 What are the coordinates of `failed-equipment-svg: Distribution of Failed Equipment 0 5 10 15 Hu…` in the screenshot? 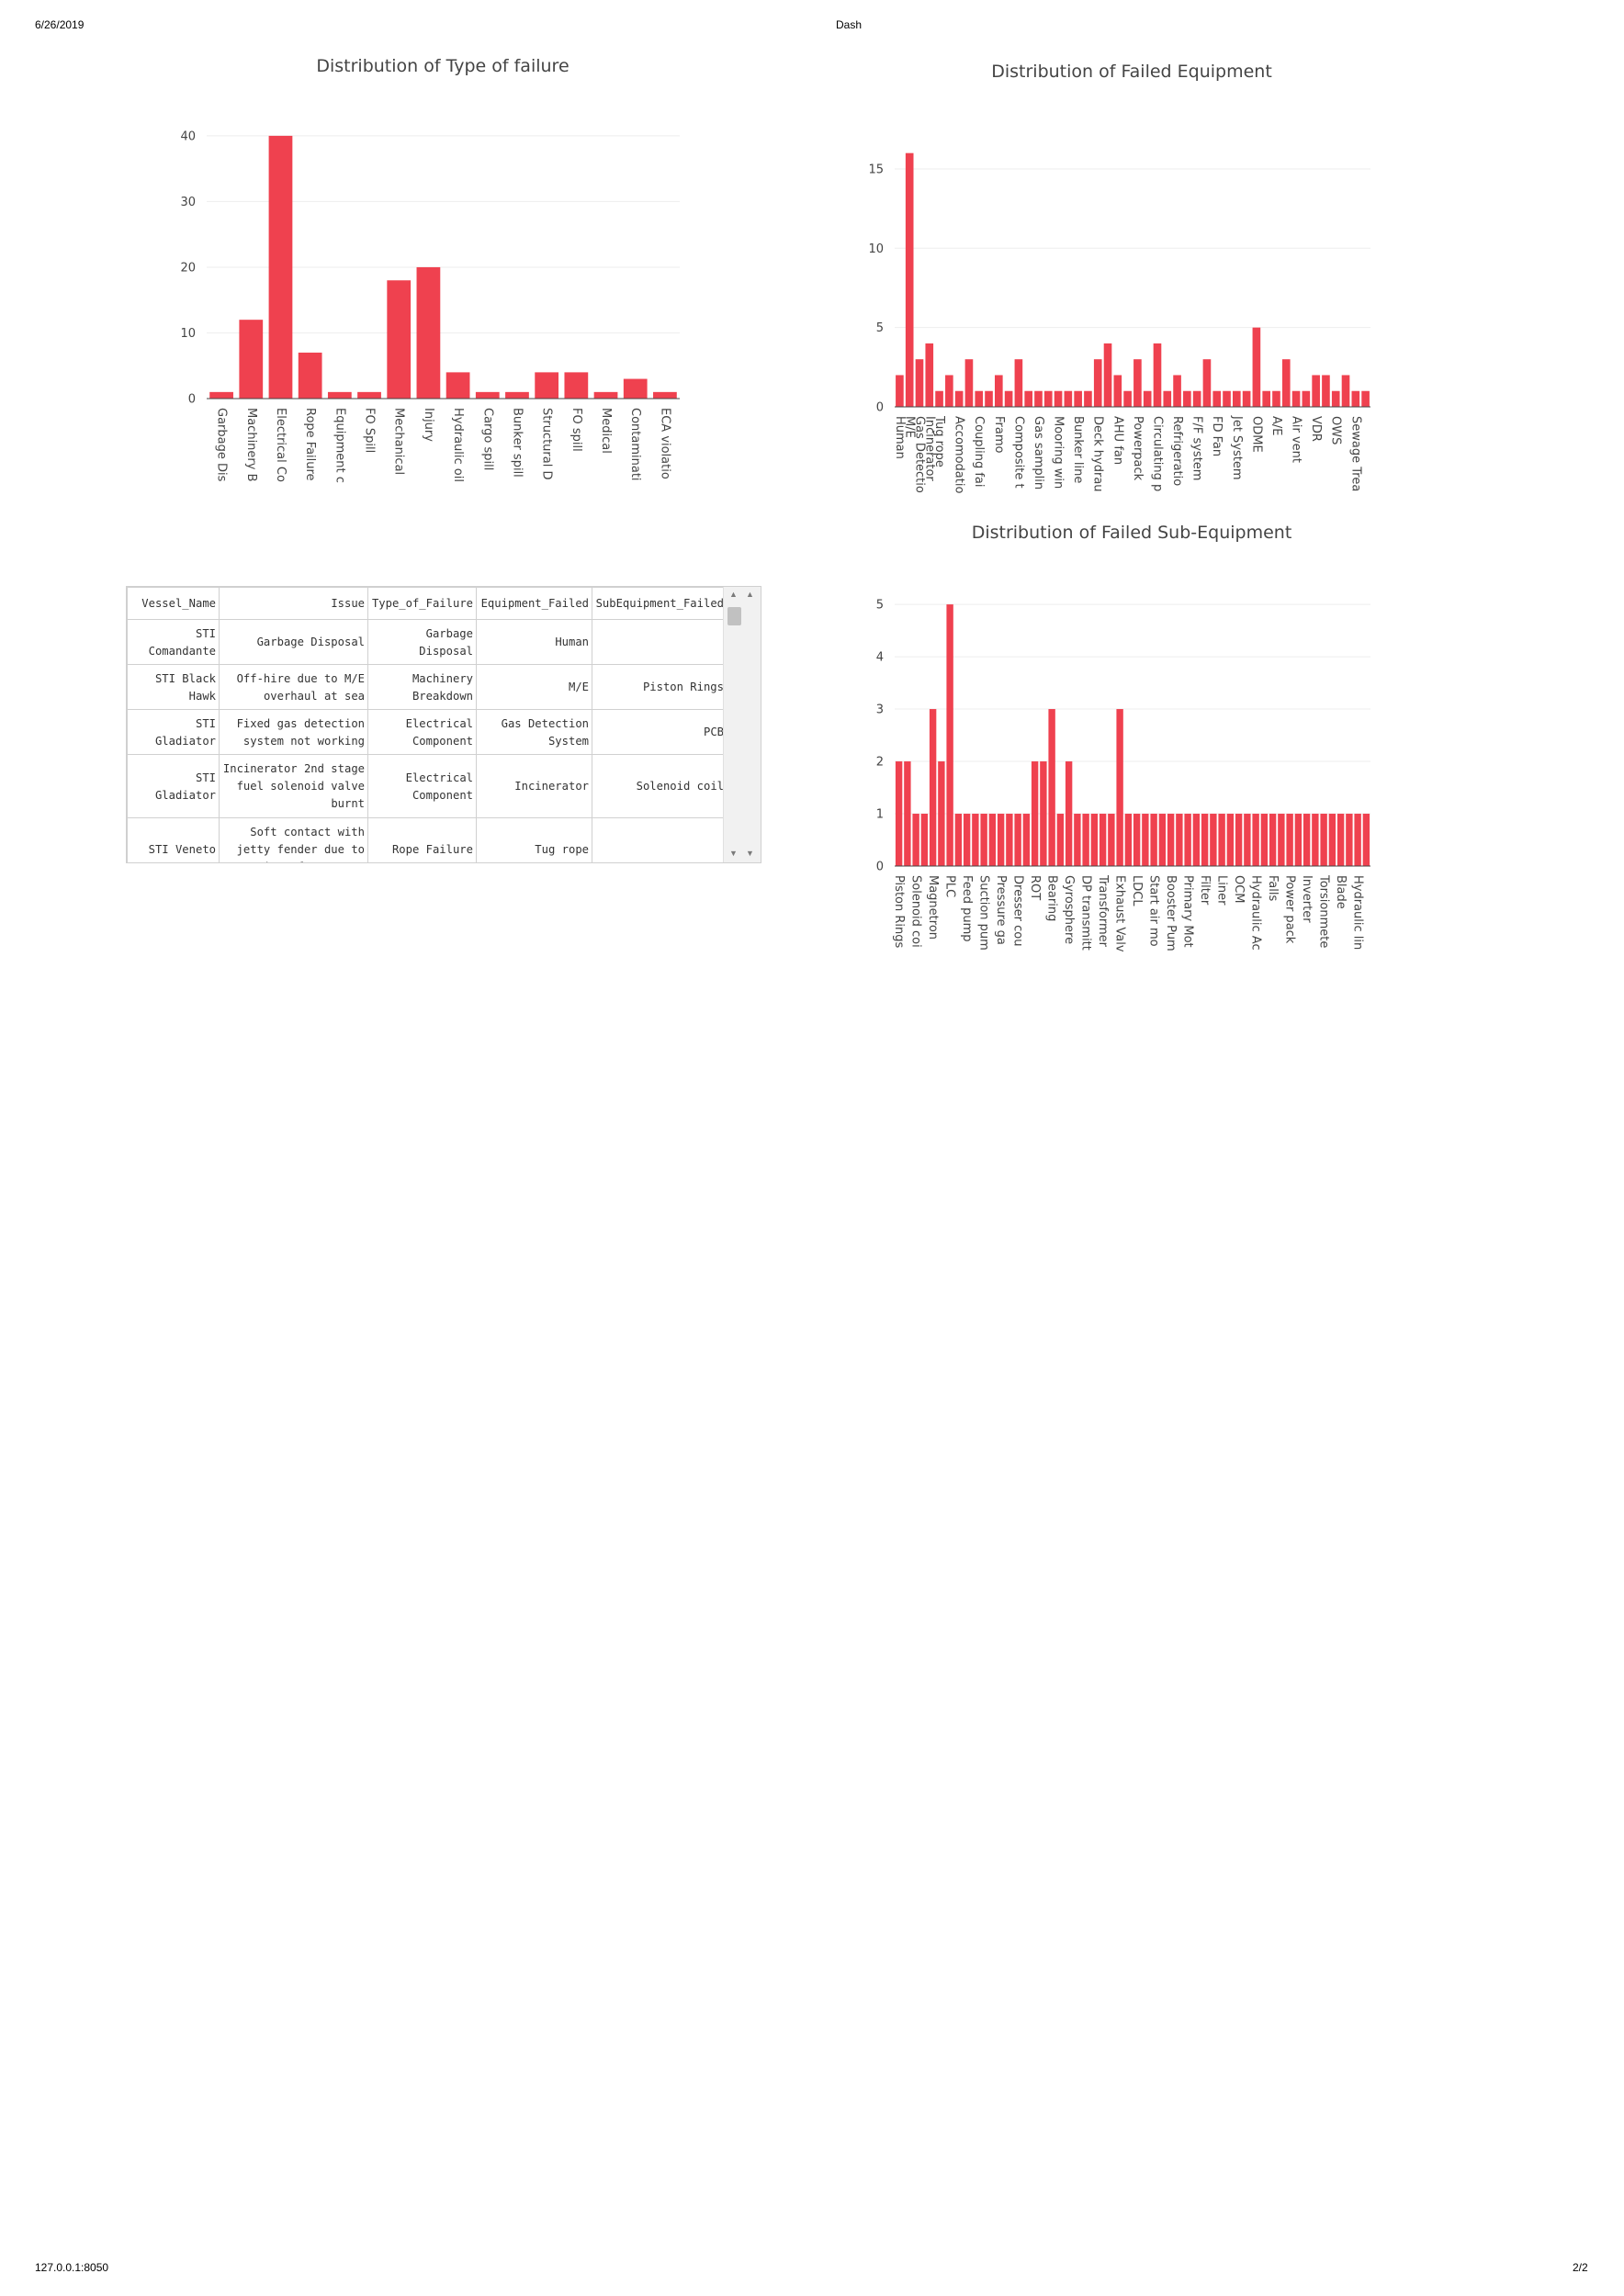 It's located at (1119, 277).